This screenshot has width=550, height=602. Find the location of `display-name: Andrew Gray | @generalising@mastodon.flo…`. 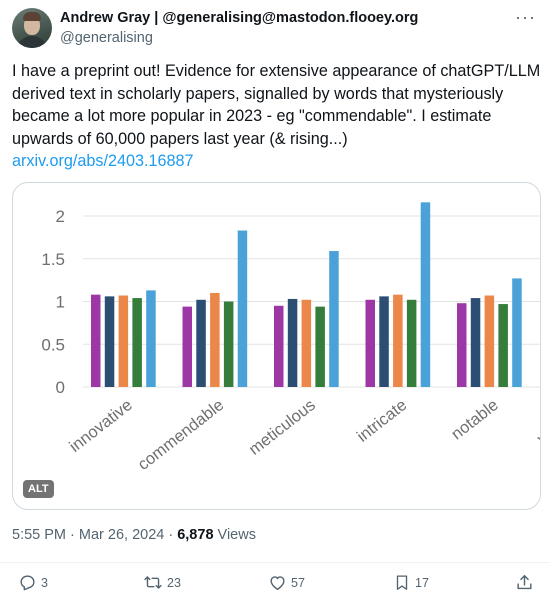

display-name: Andrew Gray | @generalising@mastodon.flo… is located at coordinates (239, 18).